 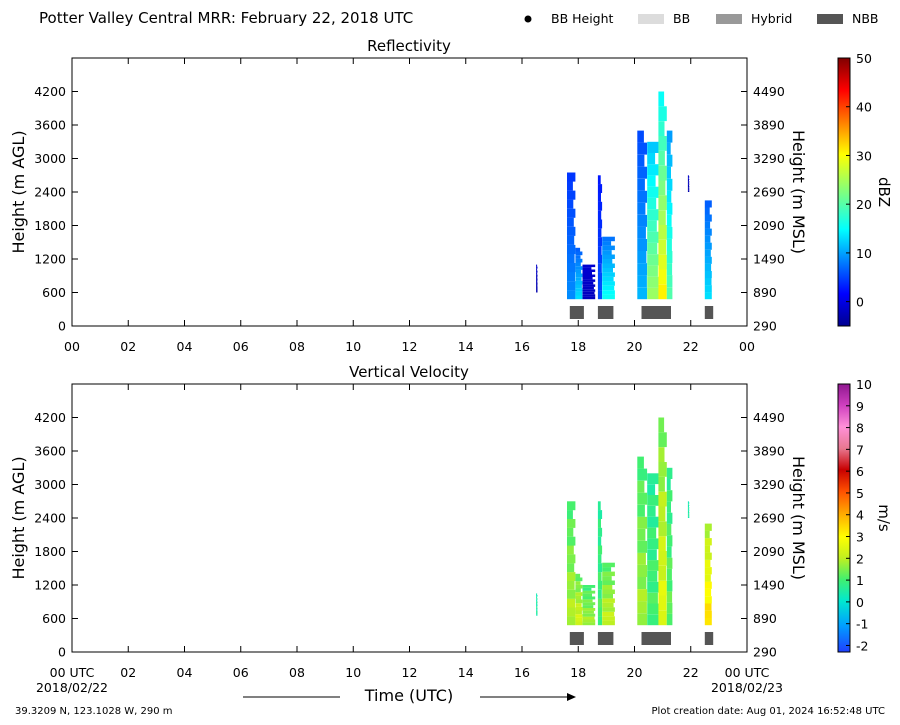 I want to click on velocity-ylabel-right: Height (m MSL), so click(x=798, y=518).